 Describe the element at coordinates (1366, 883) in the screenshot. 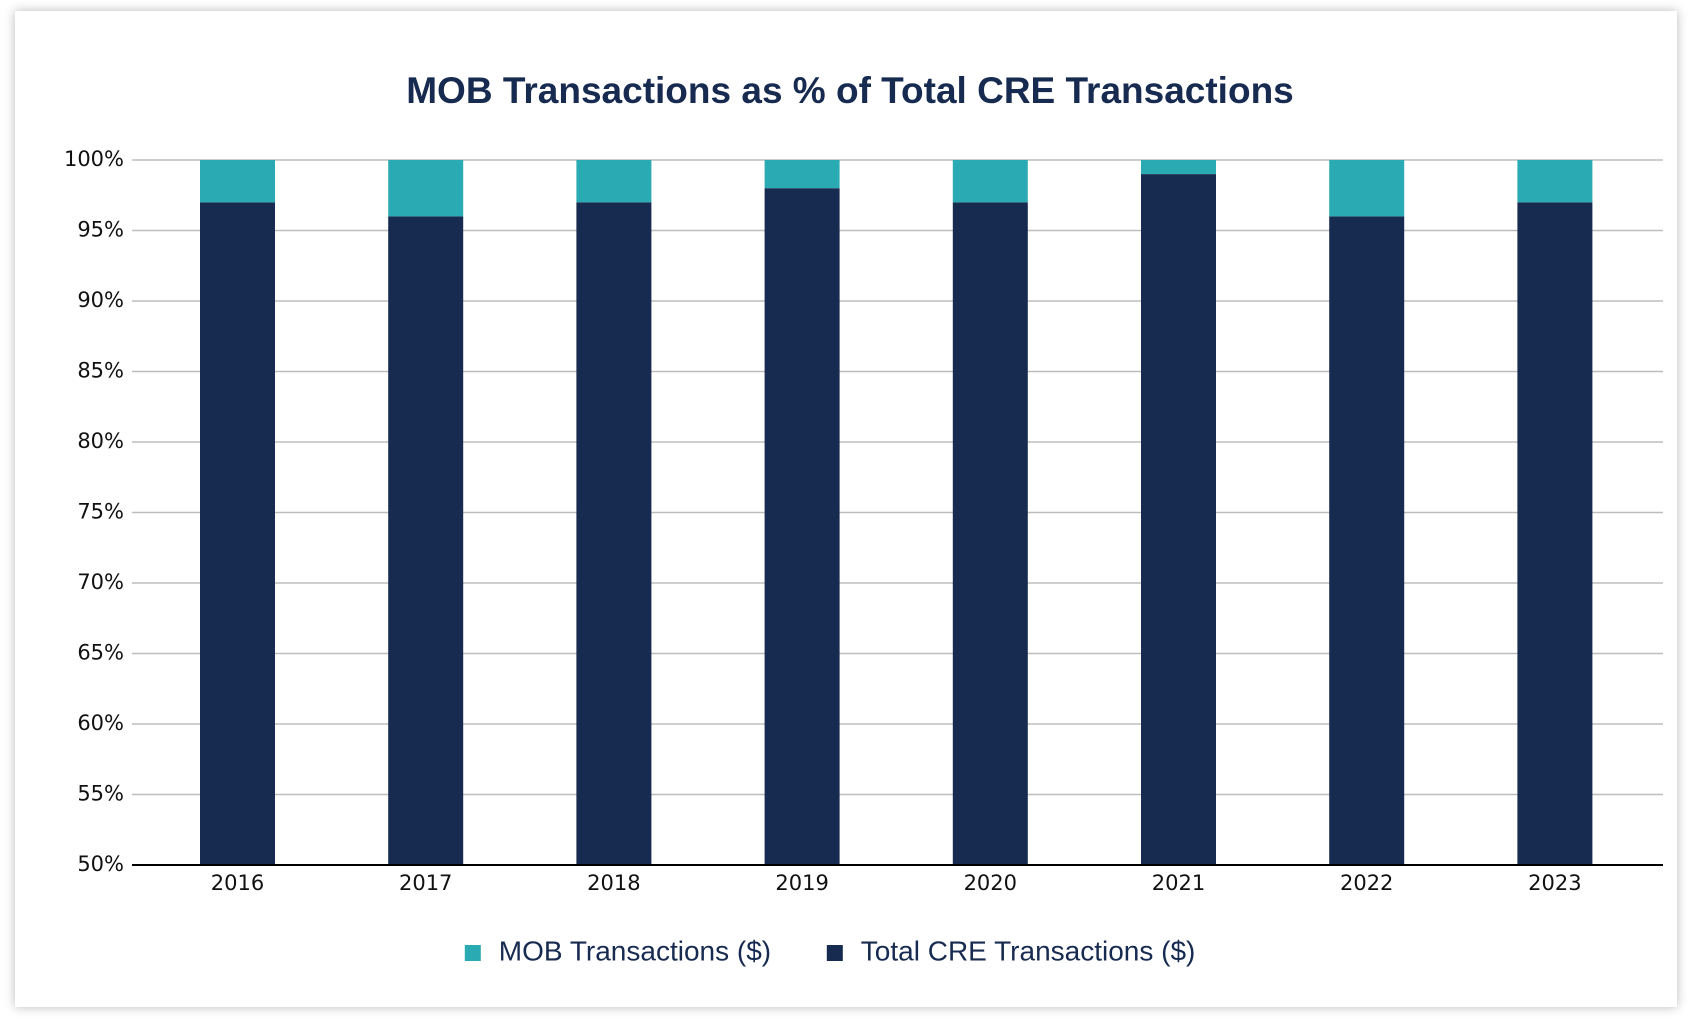

I see `x-tick-label: 2022` at that location.